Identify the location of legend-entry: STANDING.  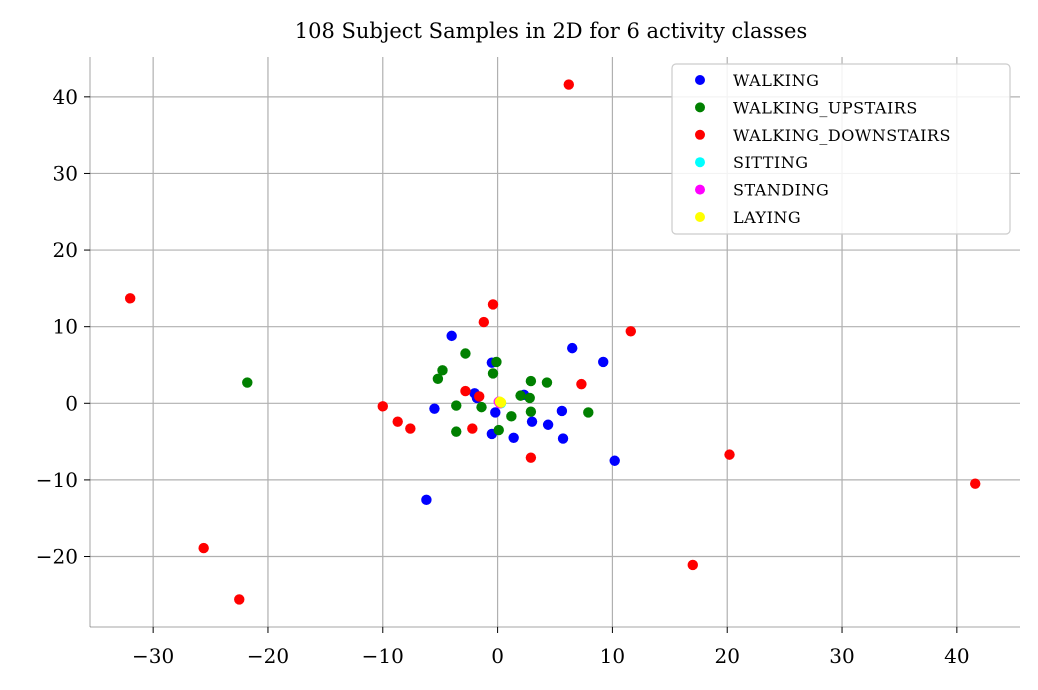
(762, 190).